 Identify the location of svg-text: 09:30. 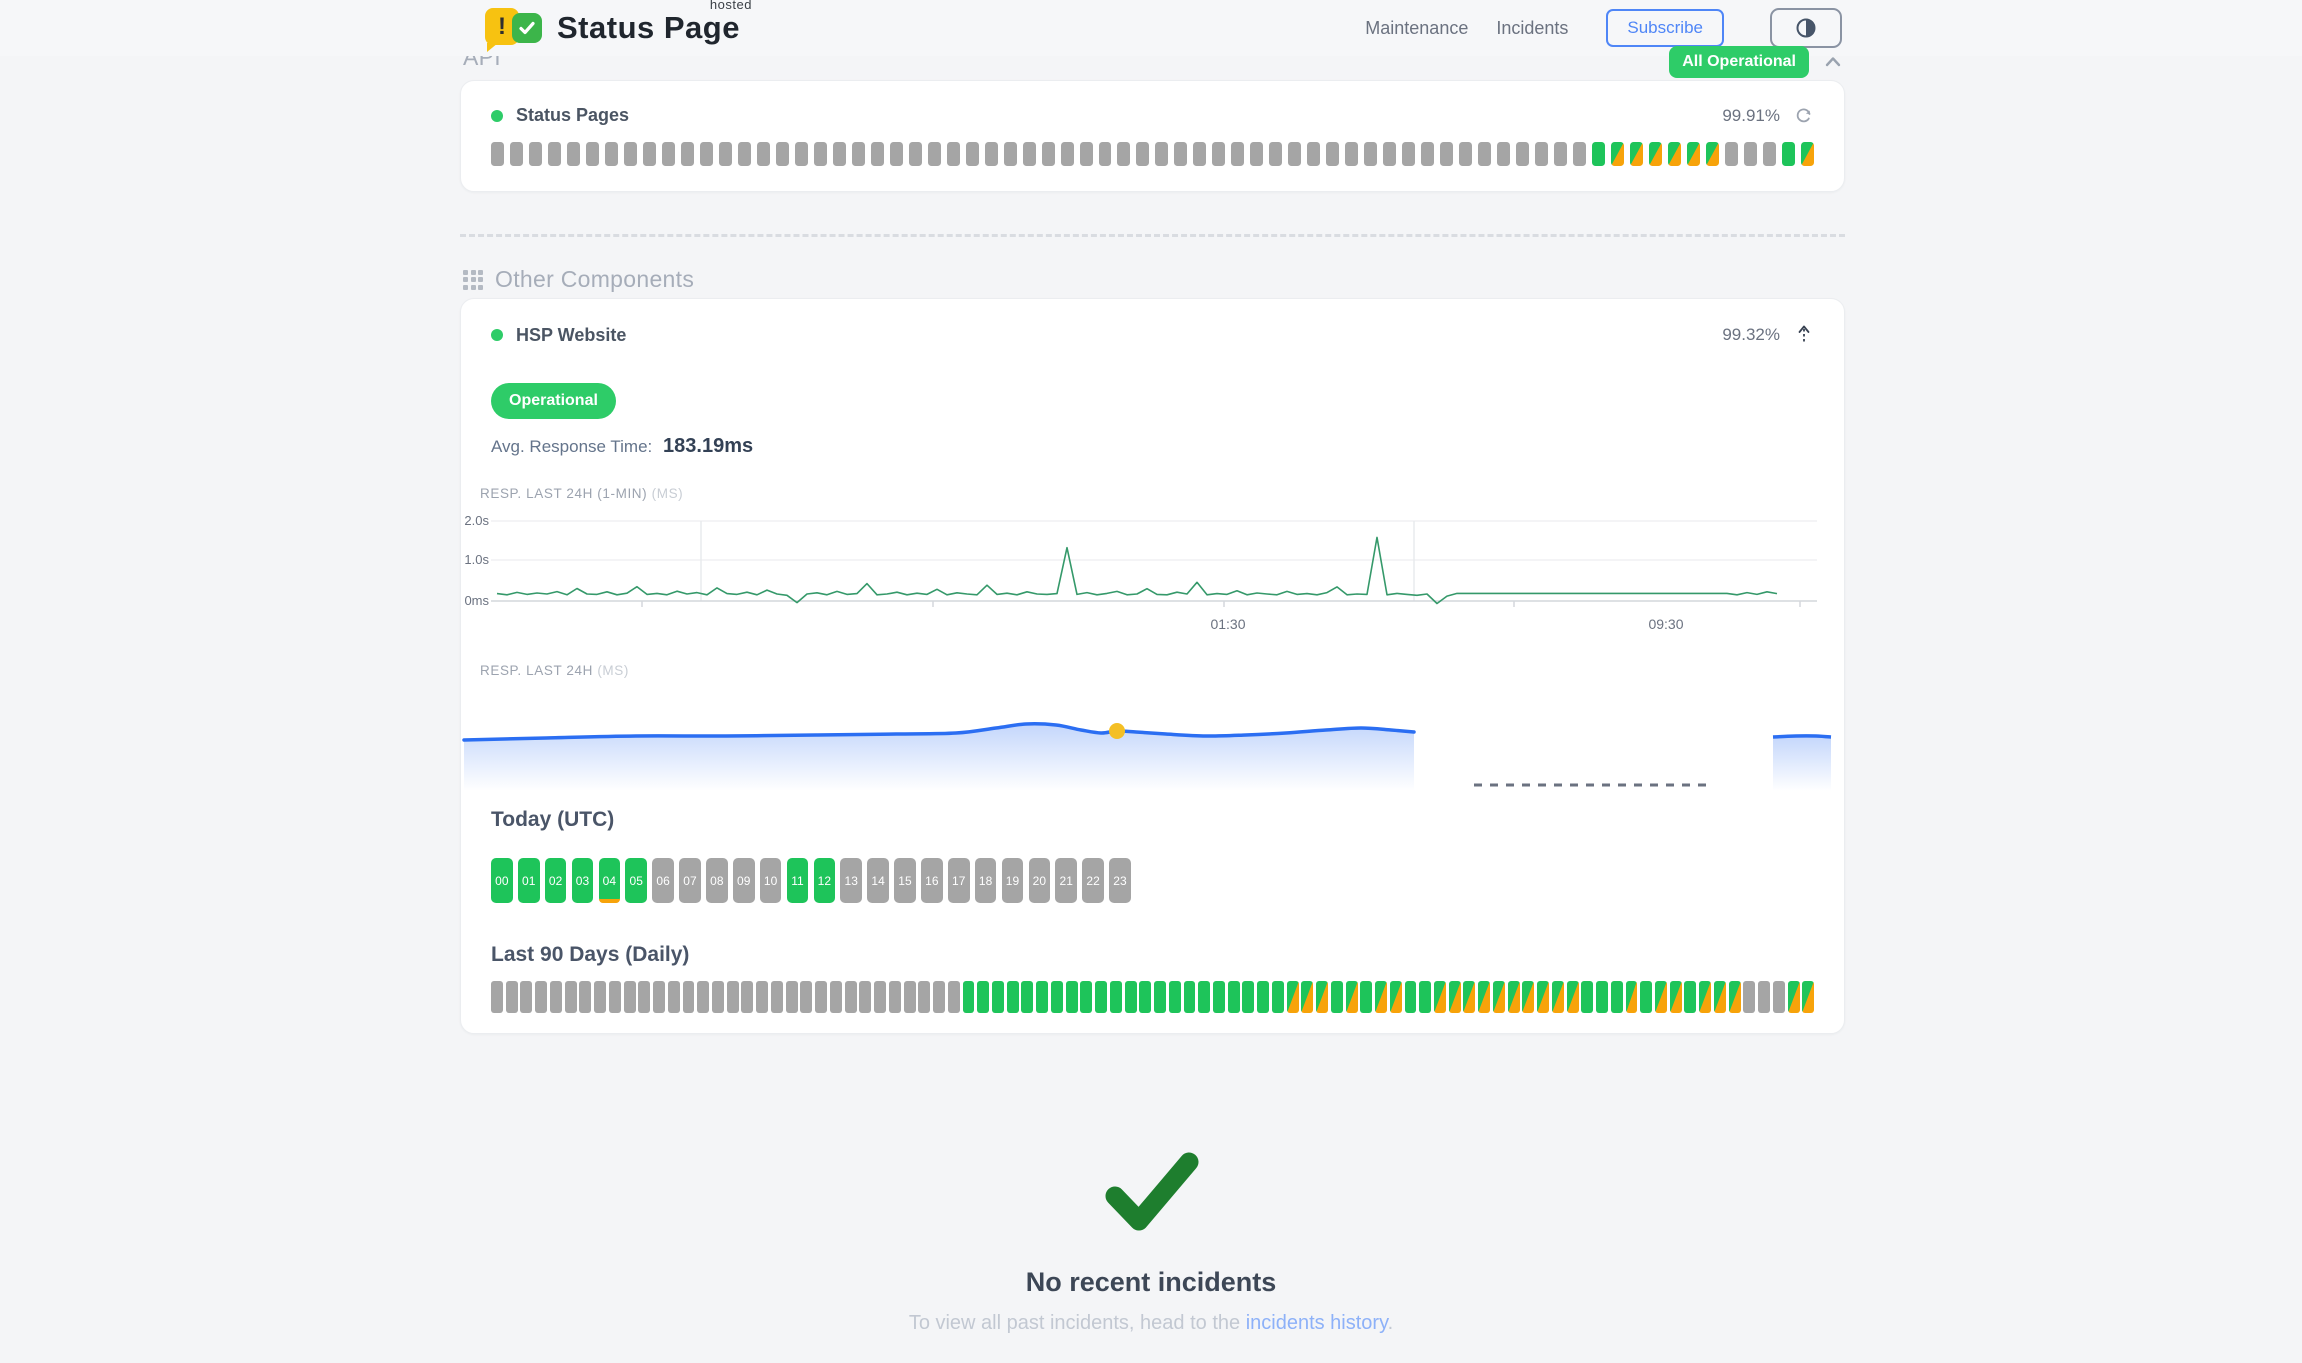
(1665, 624).